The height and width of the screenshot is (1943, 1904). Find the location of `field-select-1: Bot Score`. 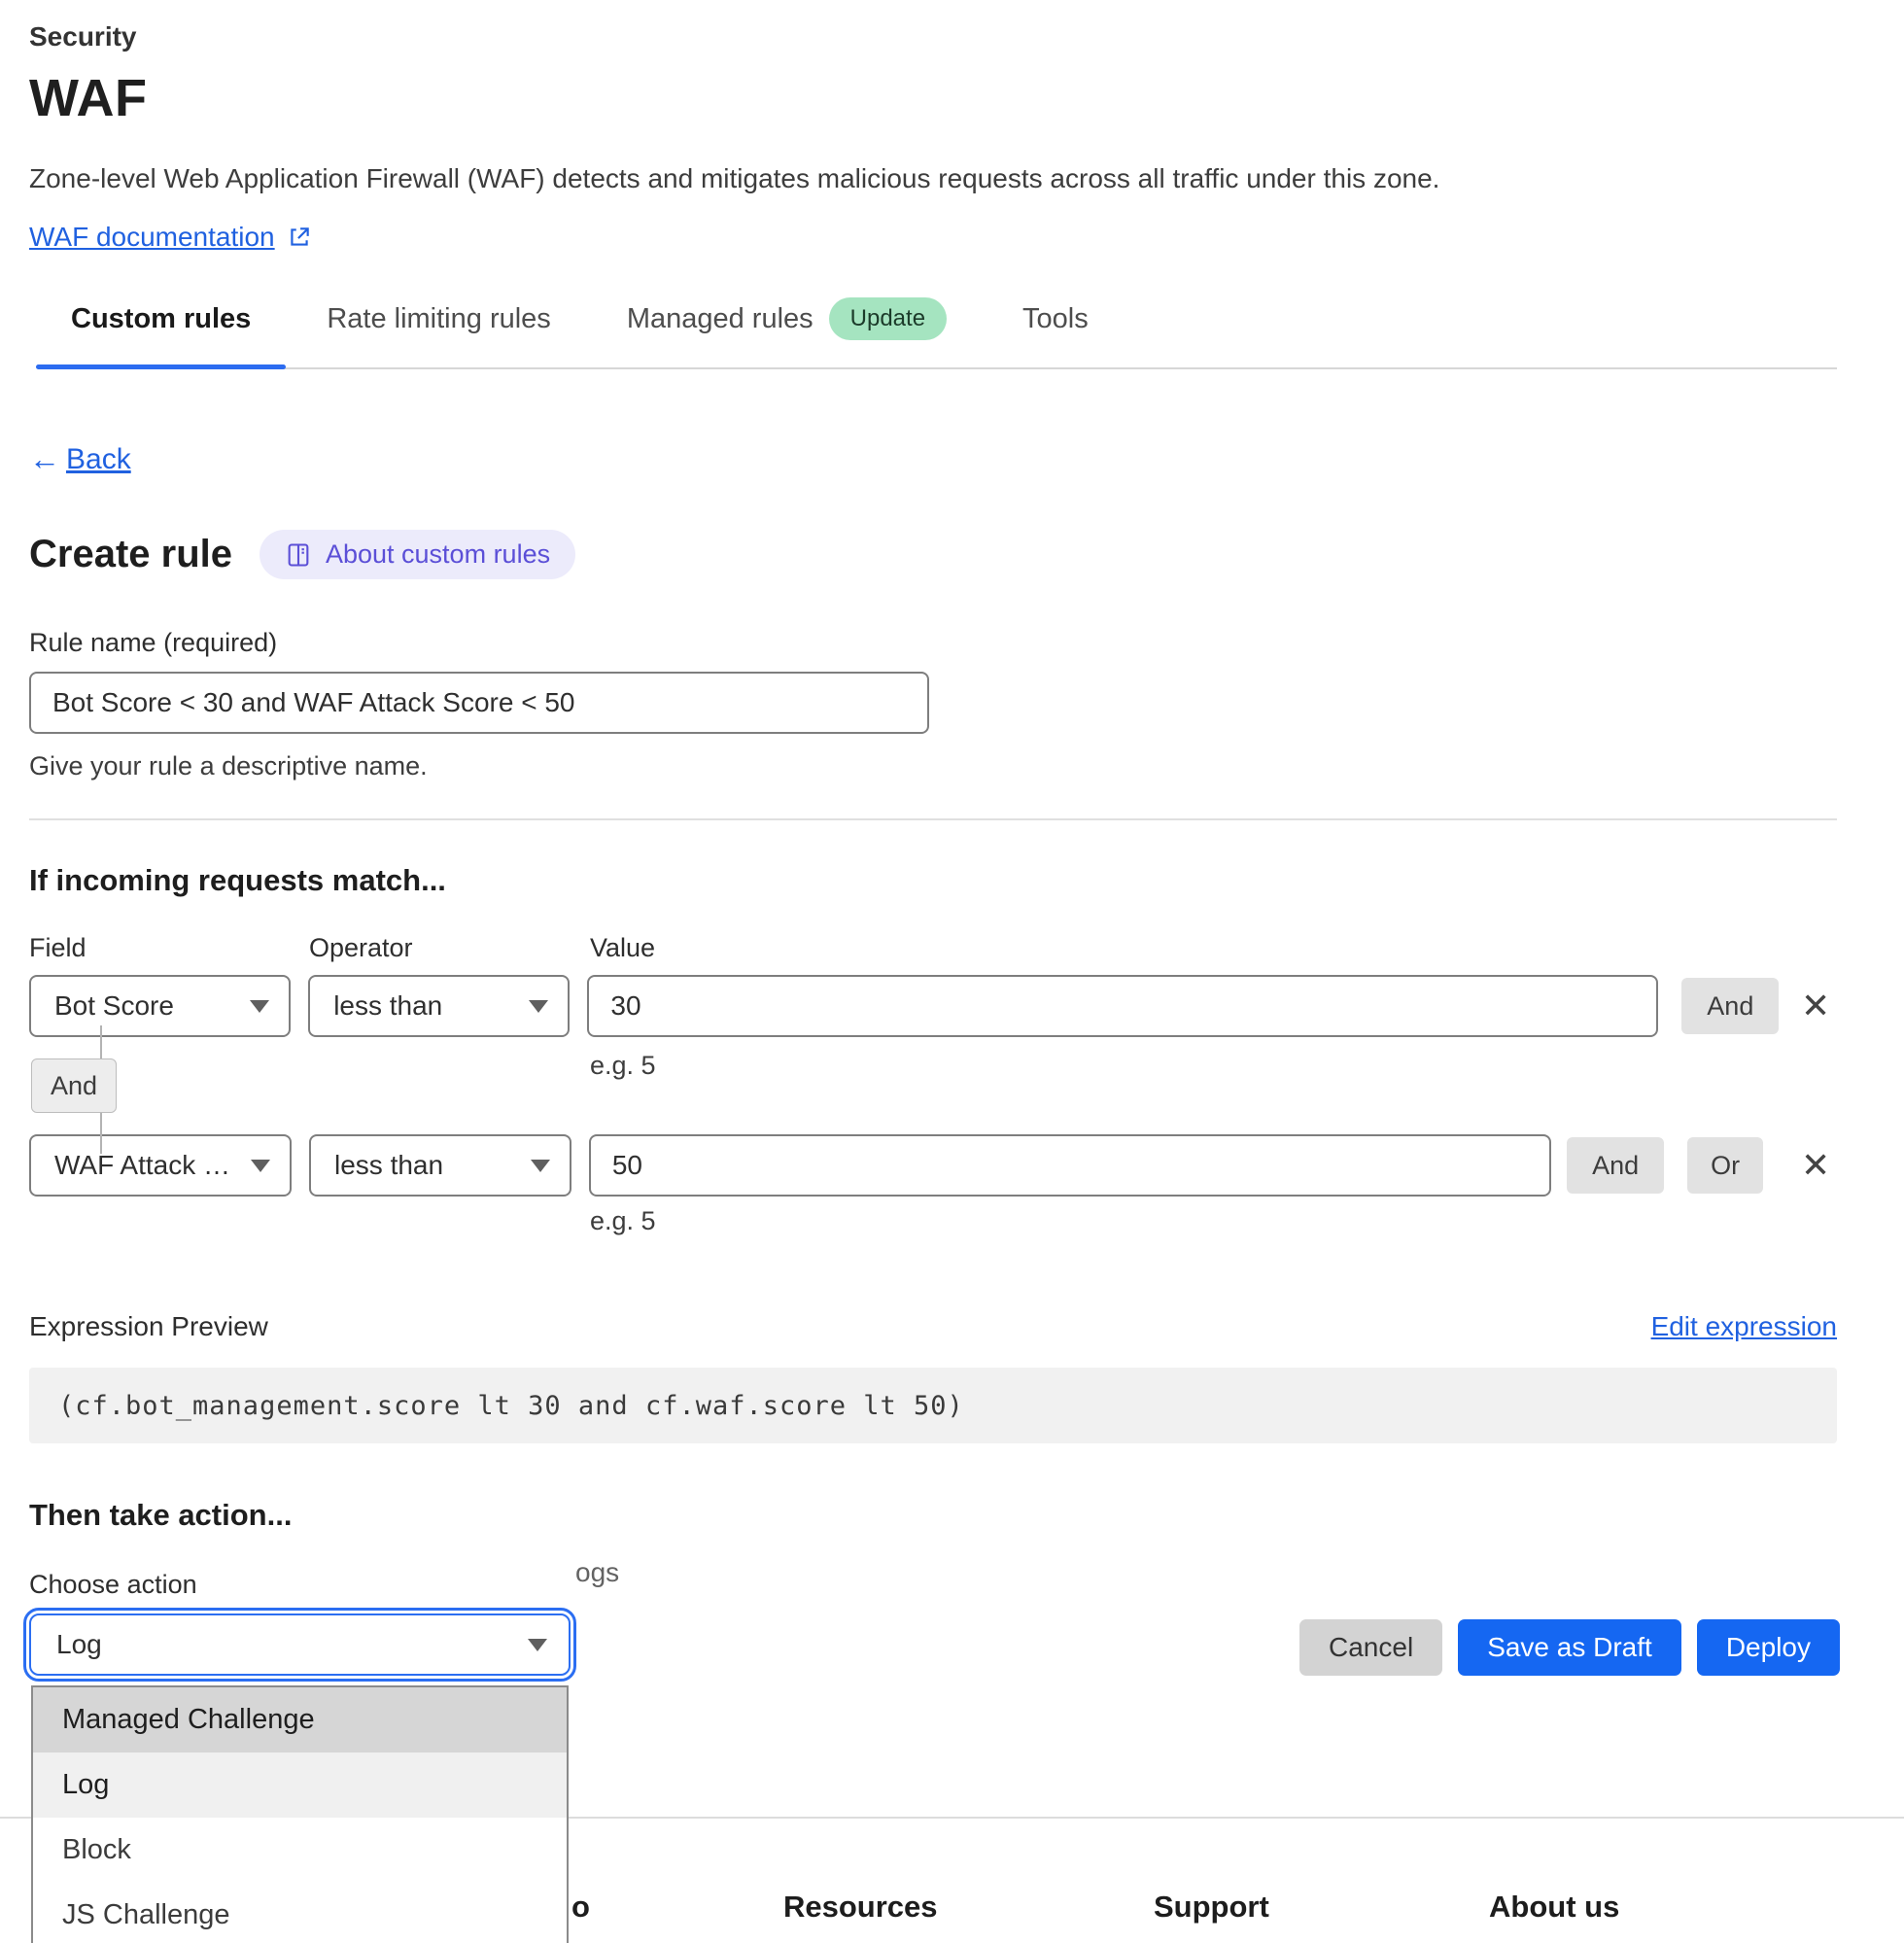

field-select-1: Bot Score is located at coordinates (160, 1006).